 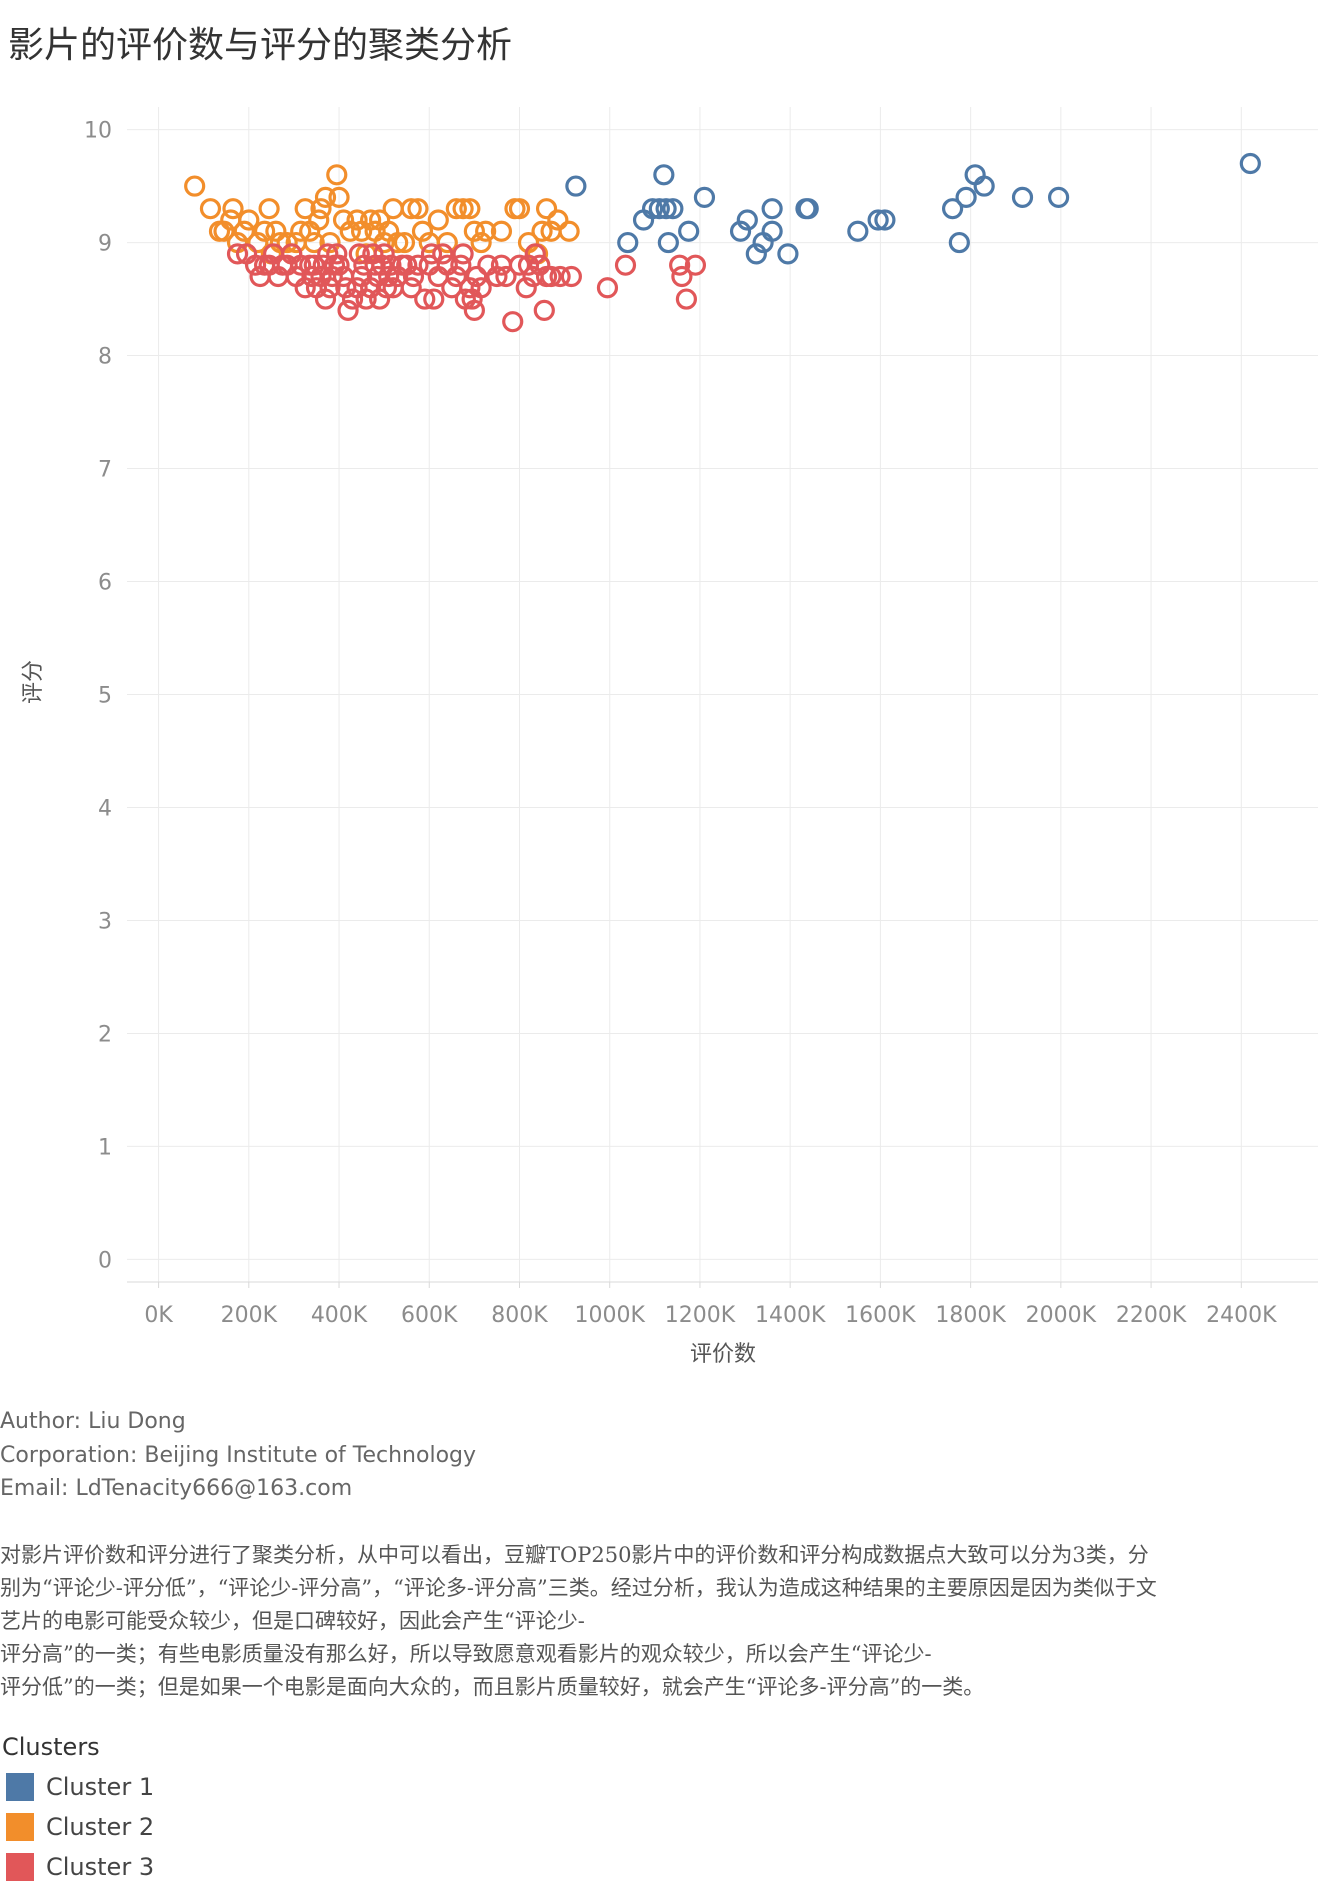 I want to click on x-tick-label: 1200K, so click(x=700, y=1315).